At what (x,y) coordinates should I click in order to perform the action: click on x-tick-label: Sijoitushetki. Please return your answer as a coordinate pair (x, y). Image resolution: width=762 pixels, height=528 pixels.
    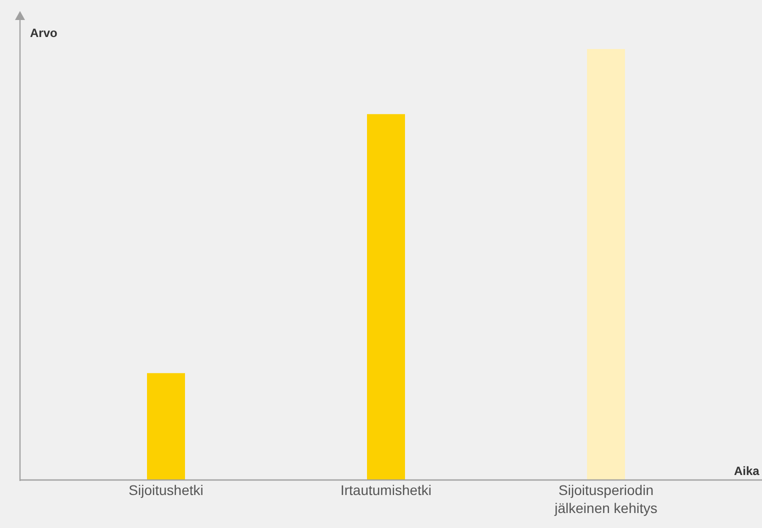
    Looking at the image, I should click on (166, 490).